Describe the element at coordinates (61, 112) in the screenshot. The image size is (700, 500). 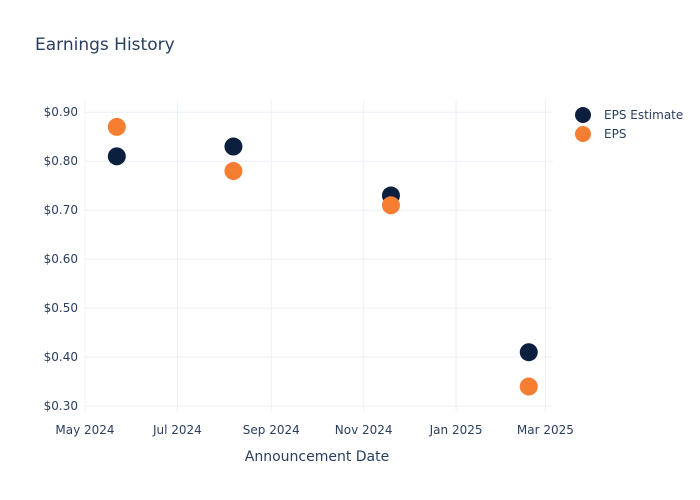
I see `y-tick-label: $0.90` at that location.